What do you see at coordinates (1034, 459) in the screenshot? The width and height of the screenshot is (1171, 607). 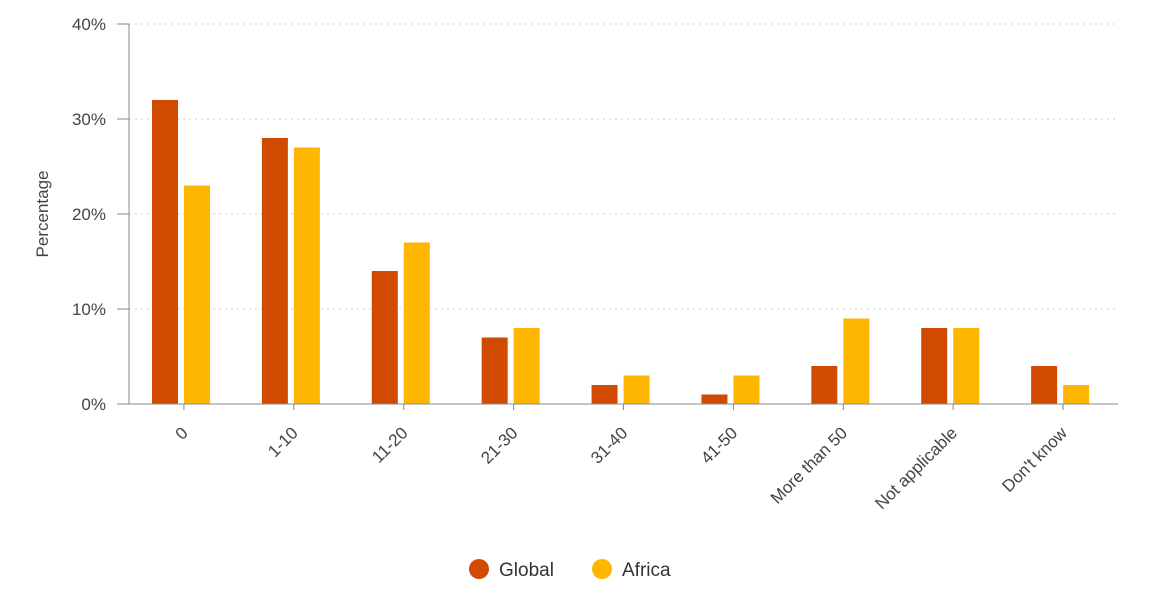 I see `x-tick-label: Don't know` at bounding box center [1034, 459].